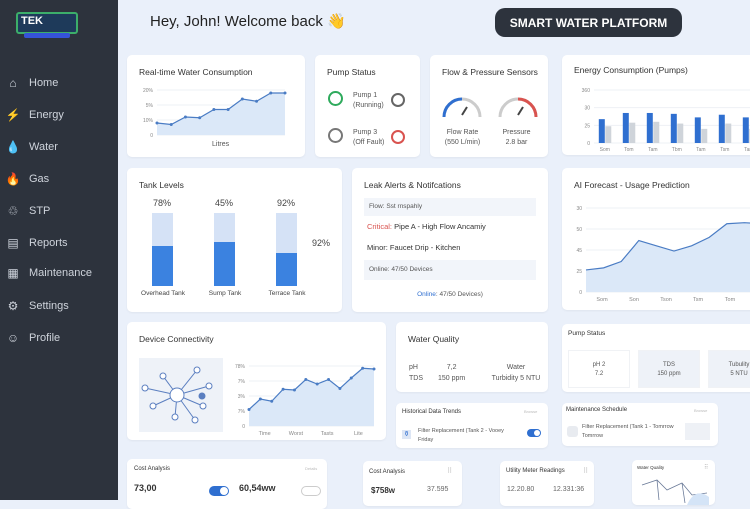 This screenshot has height=509, width=750. I want to click on pump2-cell: Tubulity 5 NTU, so click(729, 369).